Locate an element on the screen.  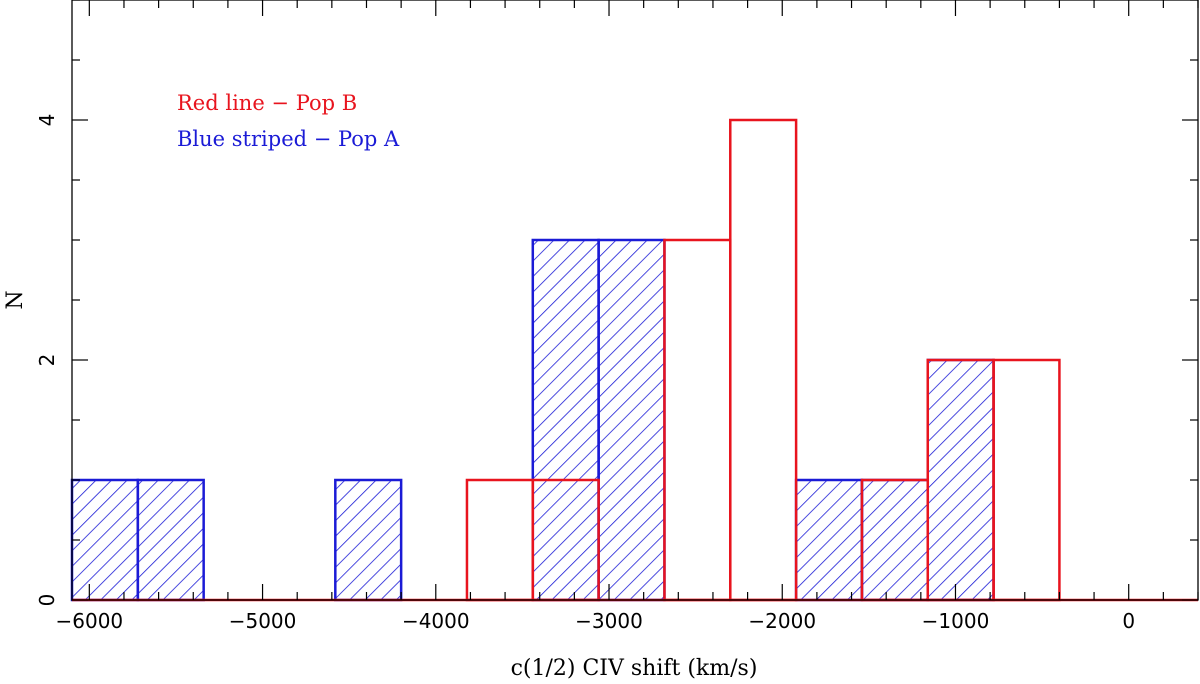
x-tick-label: 0 is located at coordinates (1128, 621).